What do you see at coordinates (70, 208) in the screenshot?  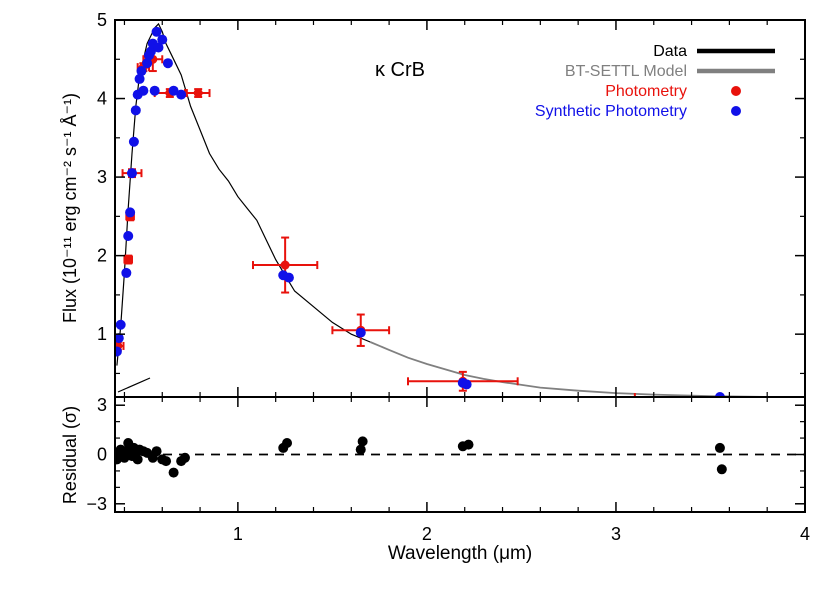 I see `main-y-axis-label: Flux (10⁻¹¹ erg cm⁻² s⁻¹ Å⁻¹)` at bounding box center [70, 208].